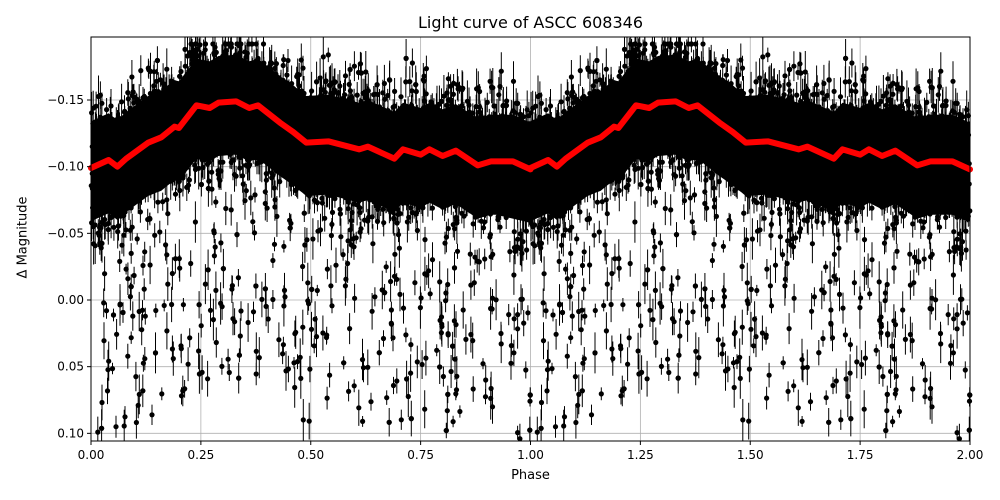 The width and height of the screenshot is (1000, 500). What do you see at coordinates (530, 451) in the screenshot?
I see `x-axis-ticks: 0.00 0.25 0.50 0.75 1.00 1.25 1.50 1.75 2.00` at bounding box center [530, 451].